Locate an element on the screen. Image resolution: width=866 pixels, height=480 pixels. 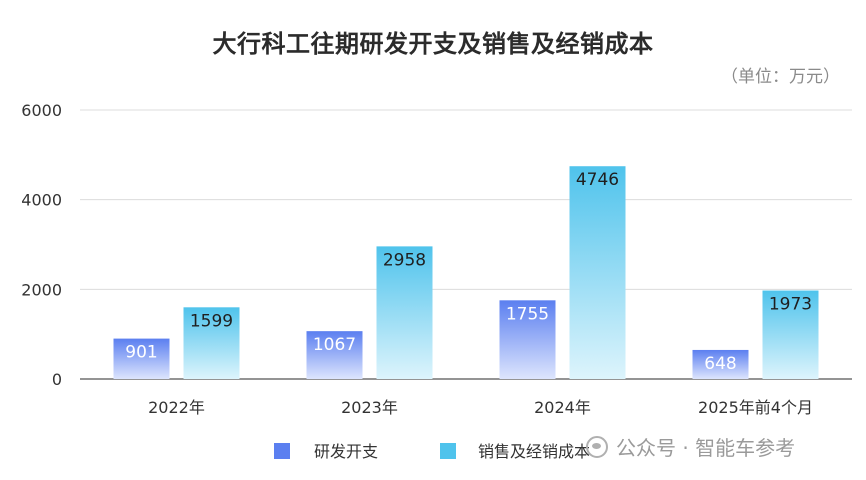
data-label: 1973 is located at coordinates (790, 305).